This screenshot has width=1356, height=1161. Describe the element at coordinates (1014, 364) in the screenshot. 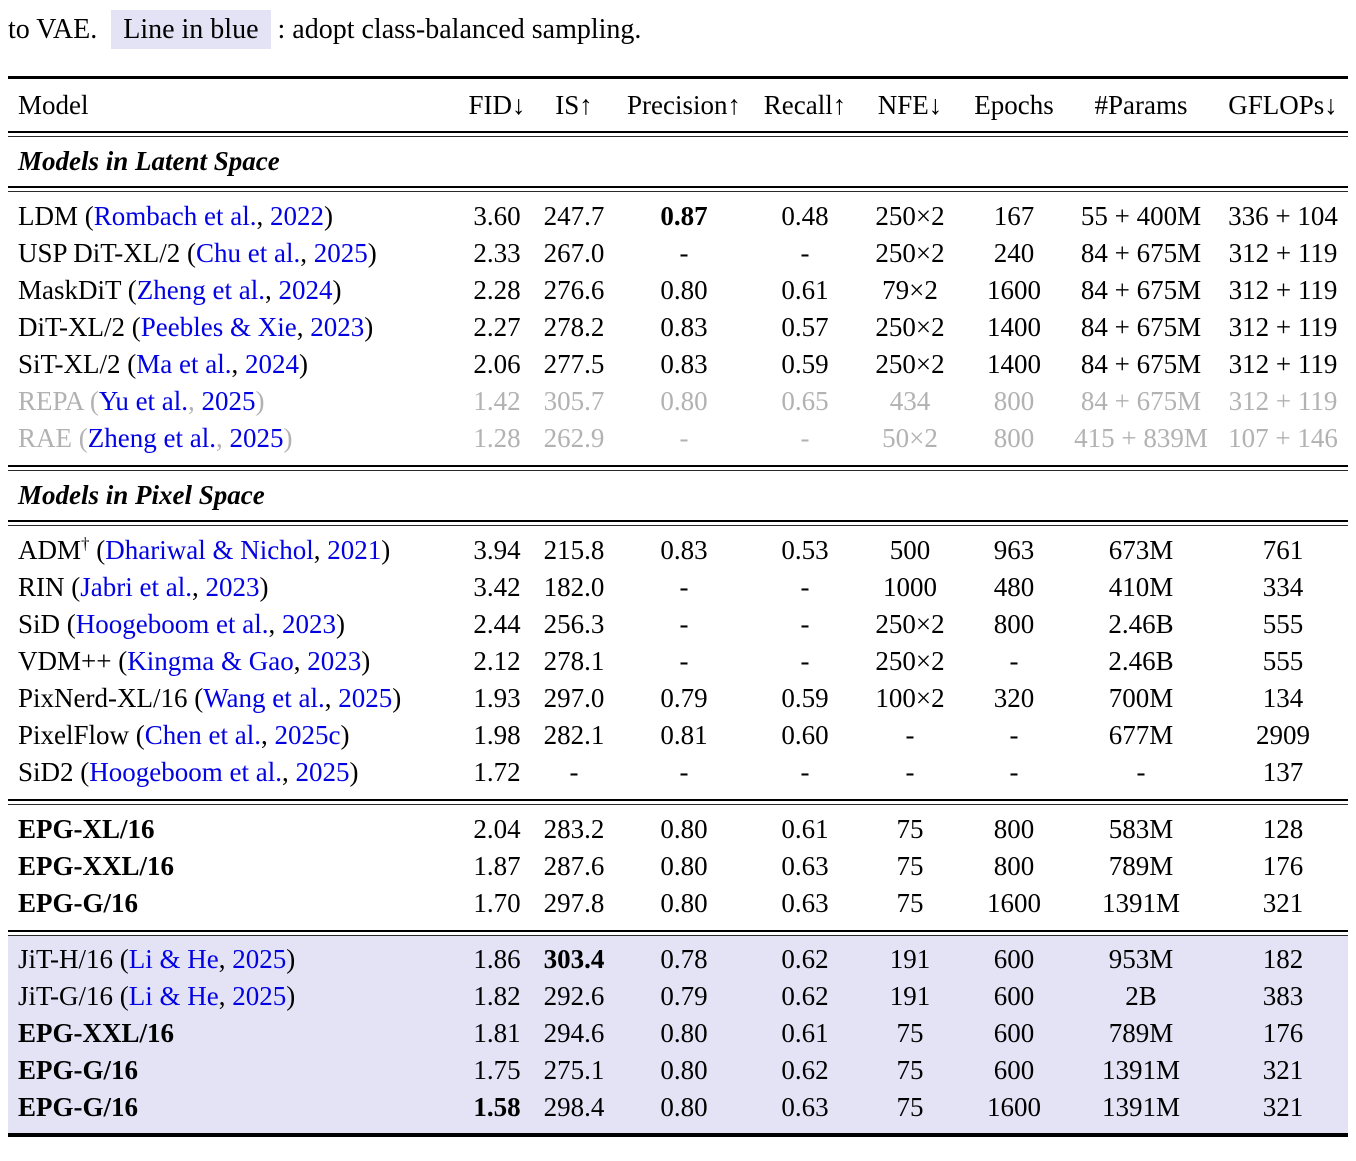

I see `cell-epochs: 1400` at that location.